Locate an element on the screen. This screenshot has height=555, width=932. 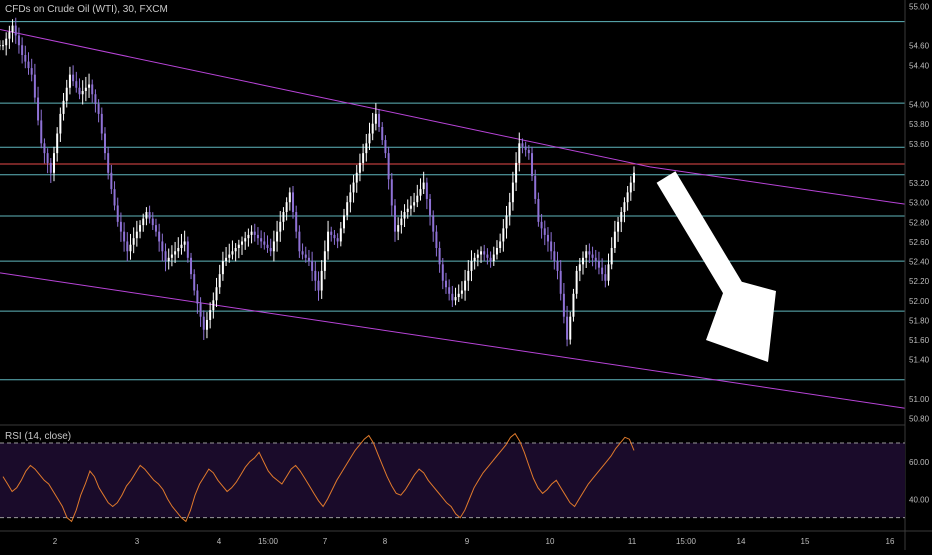
price-tick-label: 54.40 is located at coordinates (919, 65).